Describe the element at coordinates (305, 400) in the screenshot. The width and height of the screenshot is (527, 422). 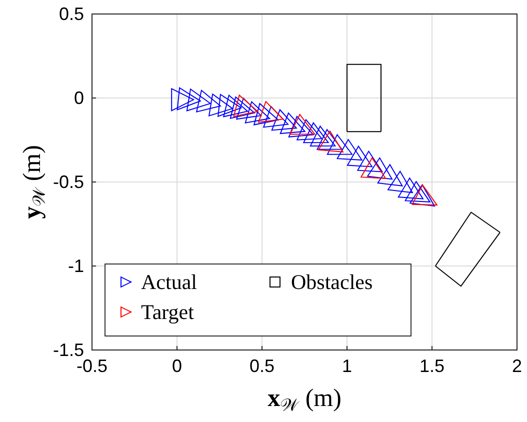
I see `x-axis-title: x$_{𝒲}$ (m)` at that location.